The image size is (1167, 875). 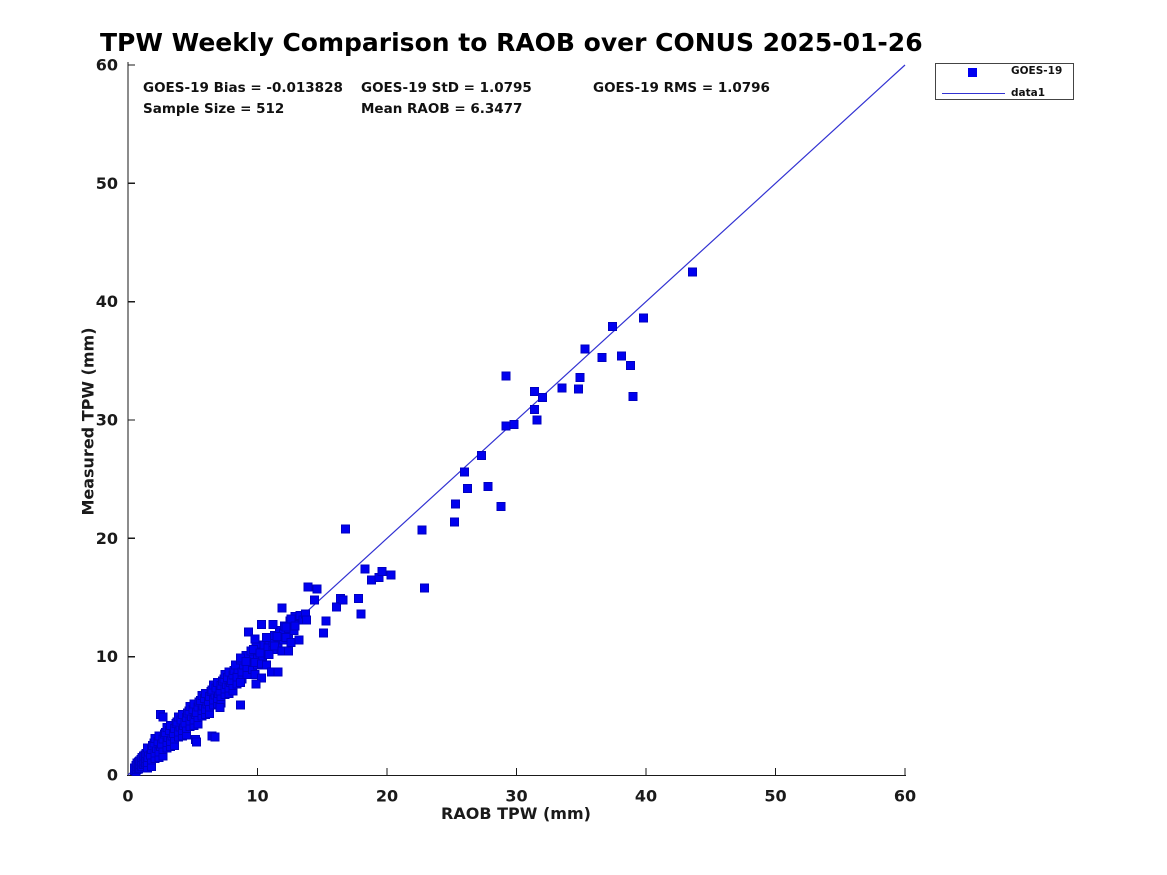 What do you see at coordinates (775, 796) in the screenshot?
I see `x-tick-label: 50` at bounding box center [775, 796].